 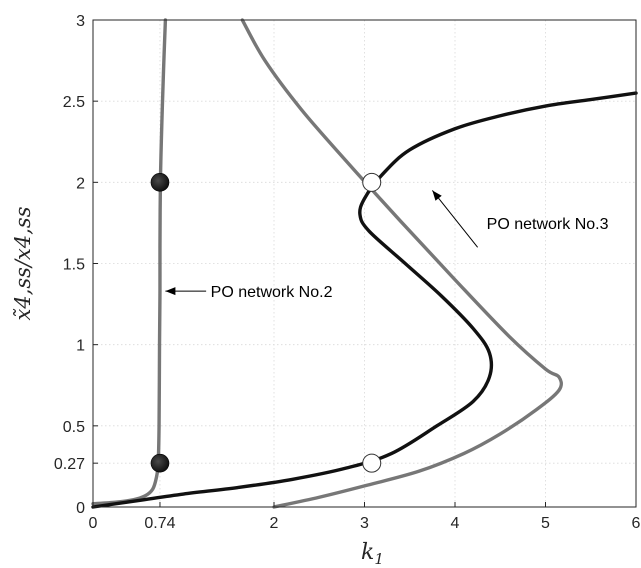 What do you see at coordinates (272, 292) in the screenshot?
I see `annotation-label: PO network No.2` at bounding box center [272, 292].